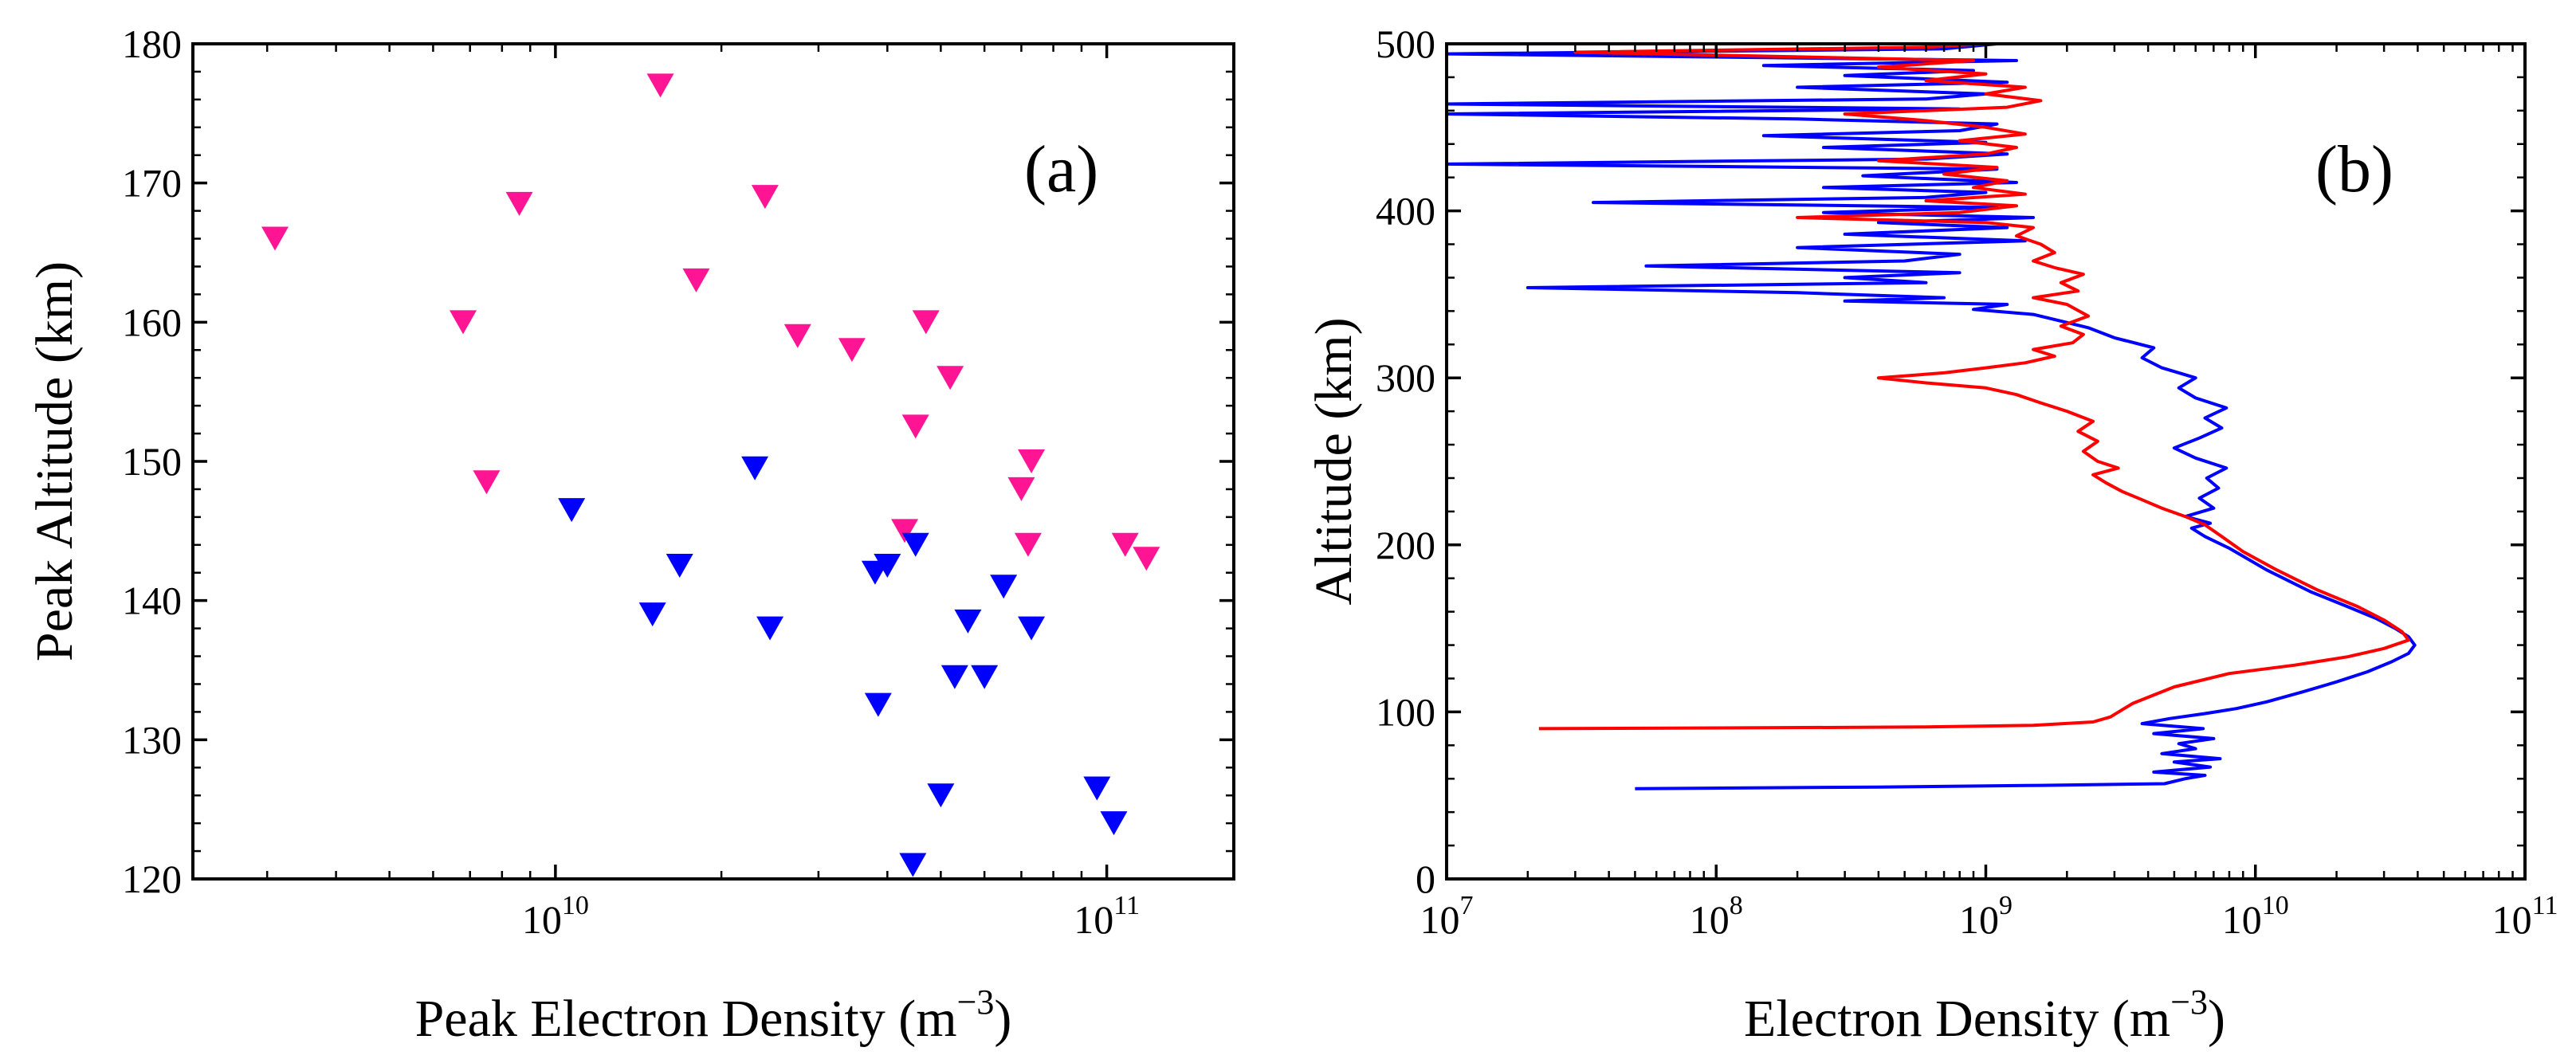  Describe the element at coordinates (2216, 1019) in the screenshot. I see `panel-b-x-axis-title-suffix: )` at that location.